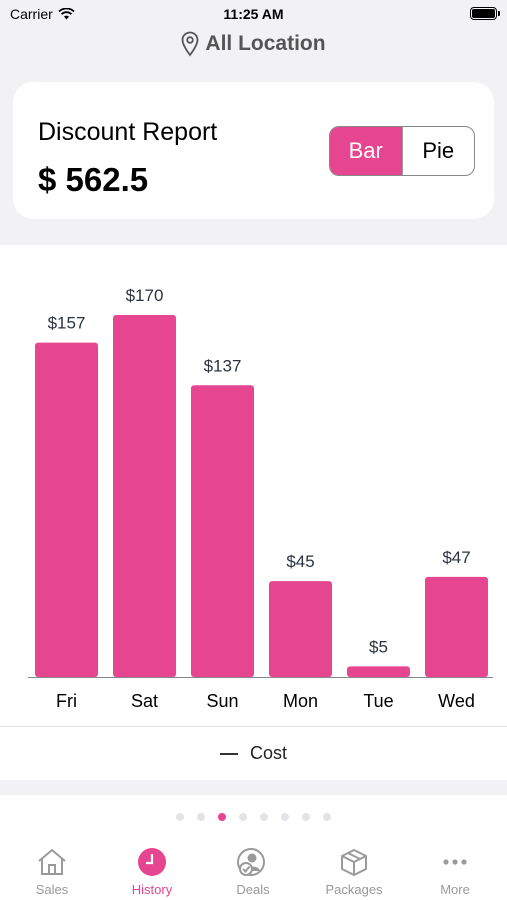 This screenshot has width=507, height=900. I want to click on discount-report-card: Discount Report $ 562.5 Bar Pie, so click(253, 150).